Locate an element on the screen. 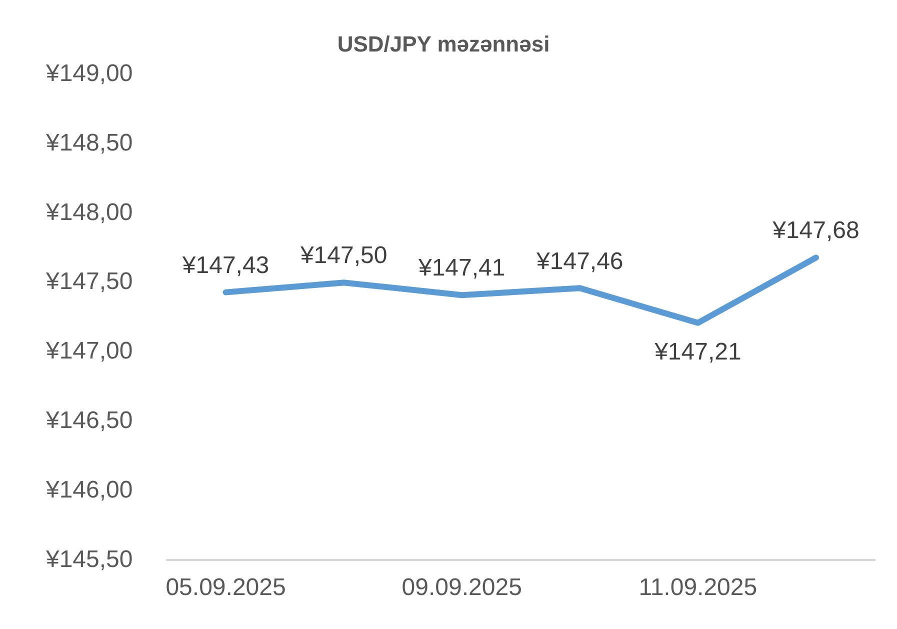 The height and width of the screenshot is (629, 897). y-tick-label: ¥147,00 is located at coordinates (88, 351).